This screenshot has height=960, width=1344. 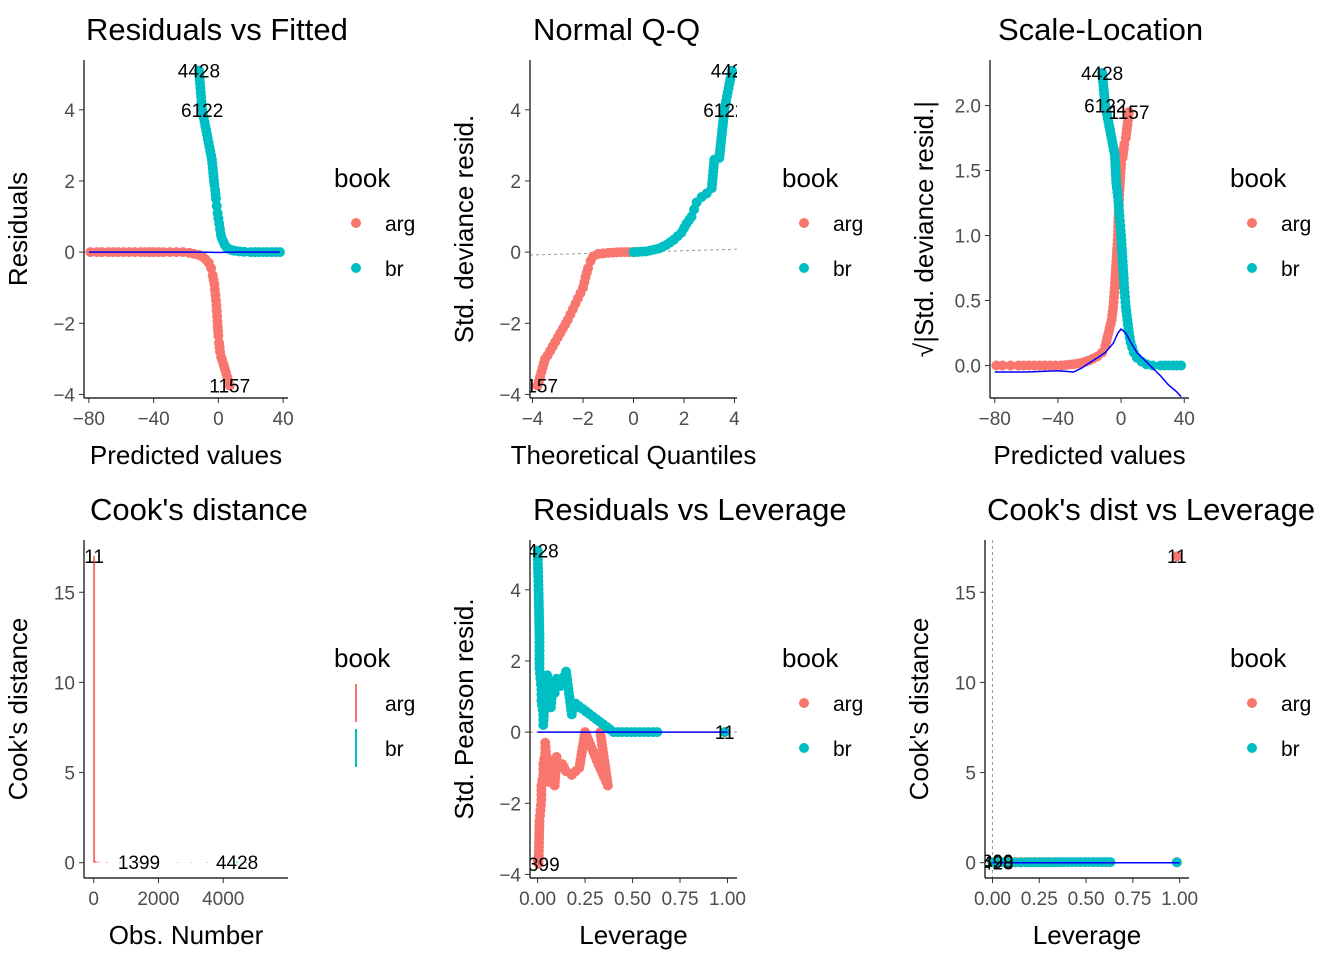 I want to click on x-tick-label: −80, so click(x=995, y=419).